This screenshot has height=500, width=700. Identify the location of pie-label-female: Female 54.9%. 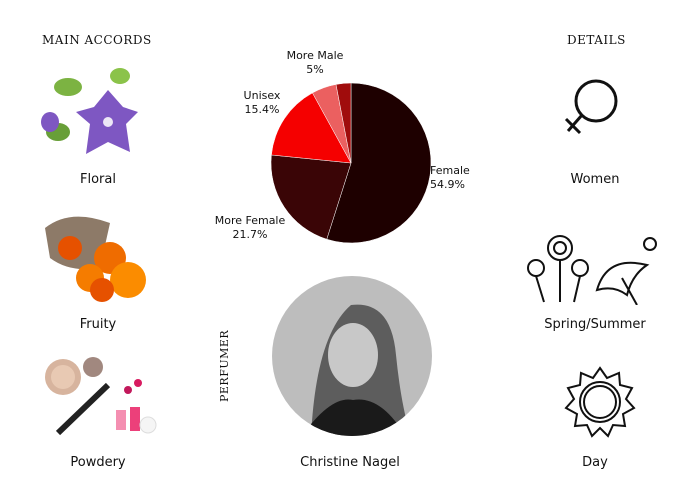
(450, 177).